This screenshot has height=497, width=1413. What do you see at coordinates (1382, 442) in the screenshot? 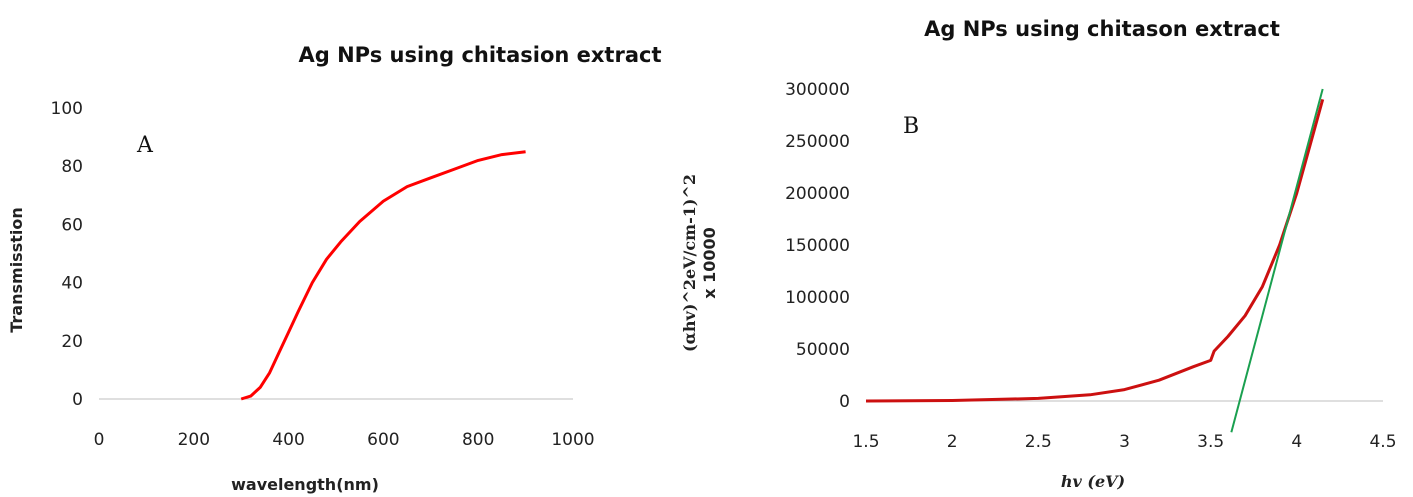
I see `x-tick-label: 4.5` at bounding box center [1382, 442].